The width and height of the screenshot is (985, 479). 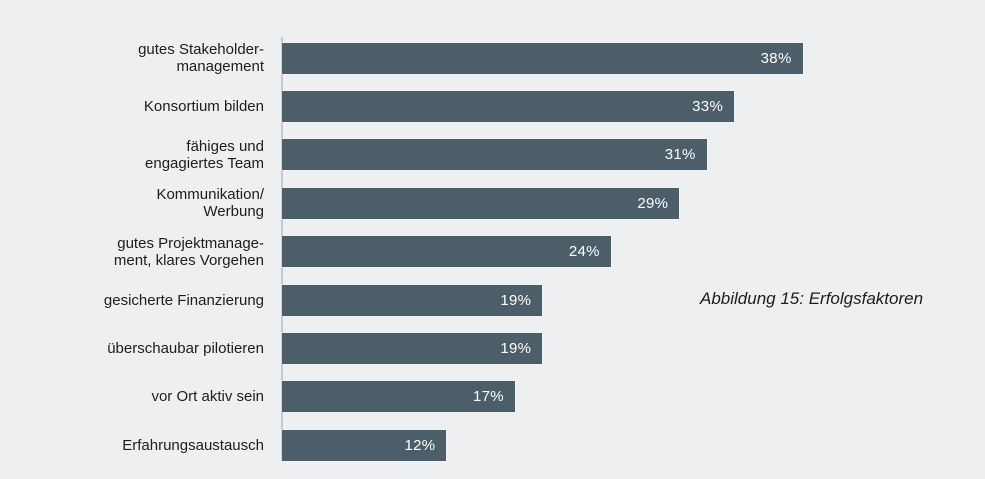 I want to click on category-label: Konsortium bilden, so click(x=203, y=107).